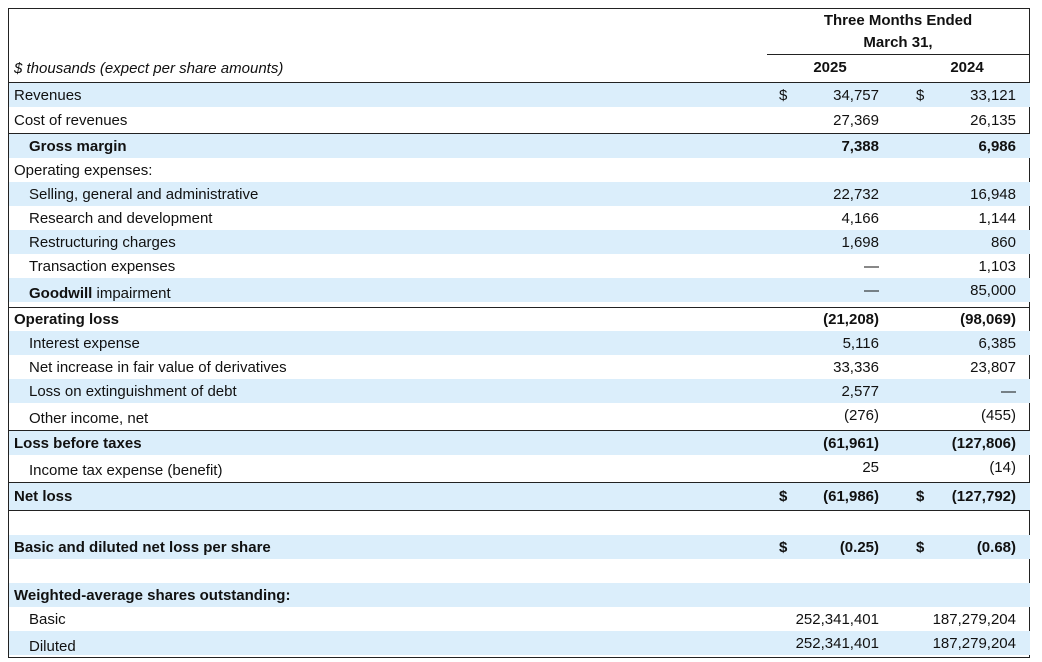 The height and width of the screenshot is (662, 1042). Describe the element at coordinates (856, 194) in the screenshot. I see `value-2025: 22,732` at that location.